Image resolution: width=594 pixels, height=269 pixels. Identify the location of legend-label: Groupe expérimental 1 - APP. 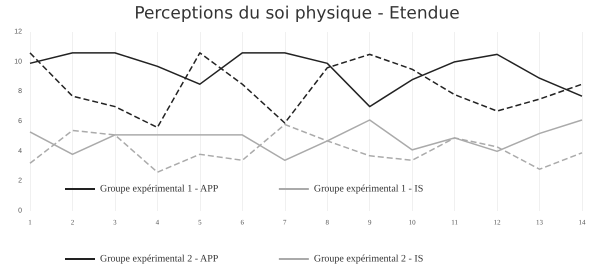
(159, 189).